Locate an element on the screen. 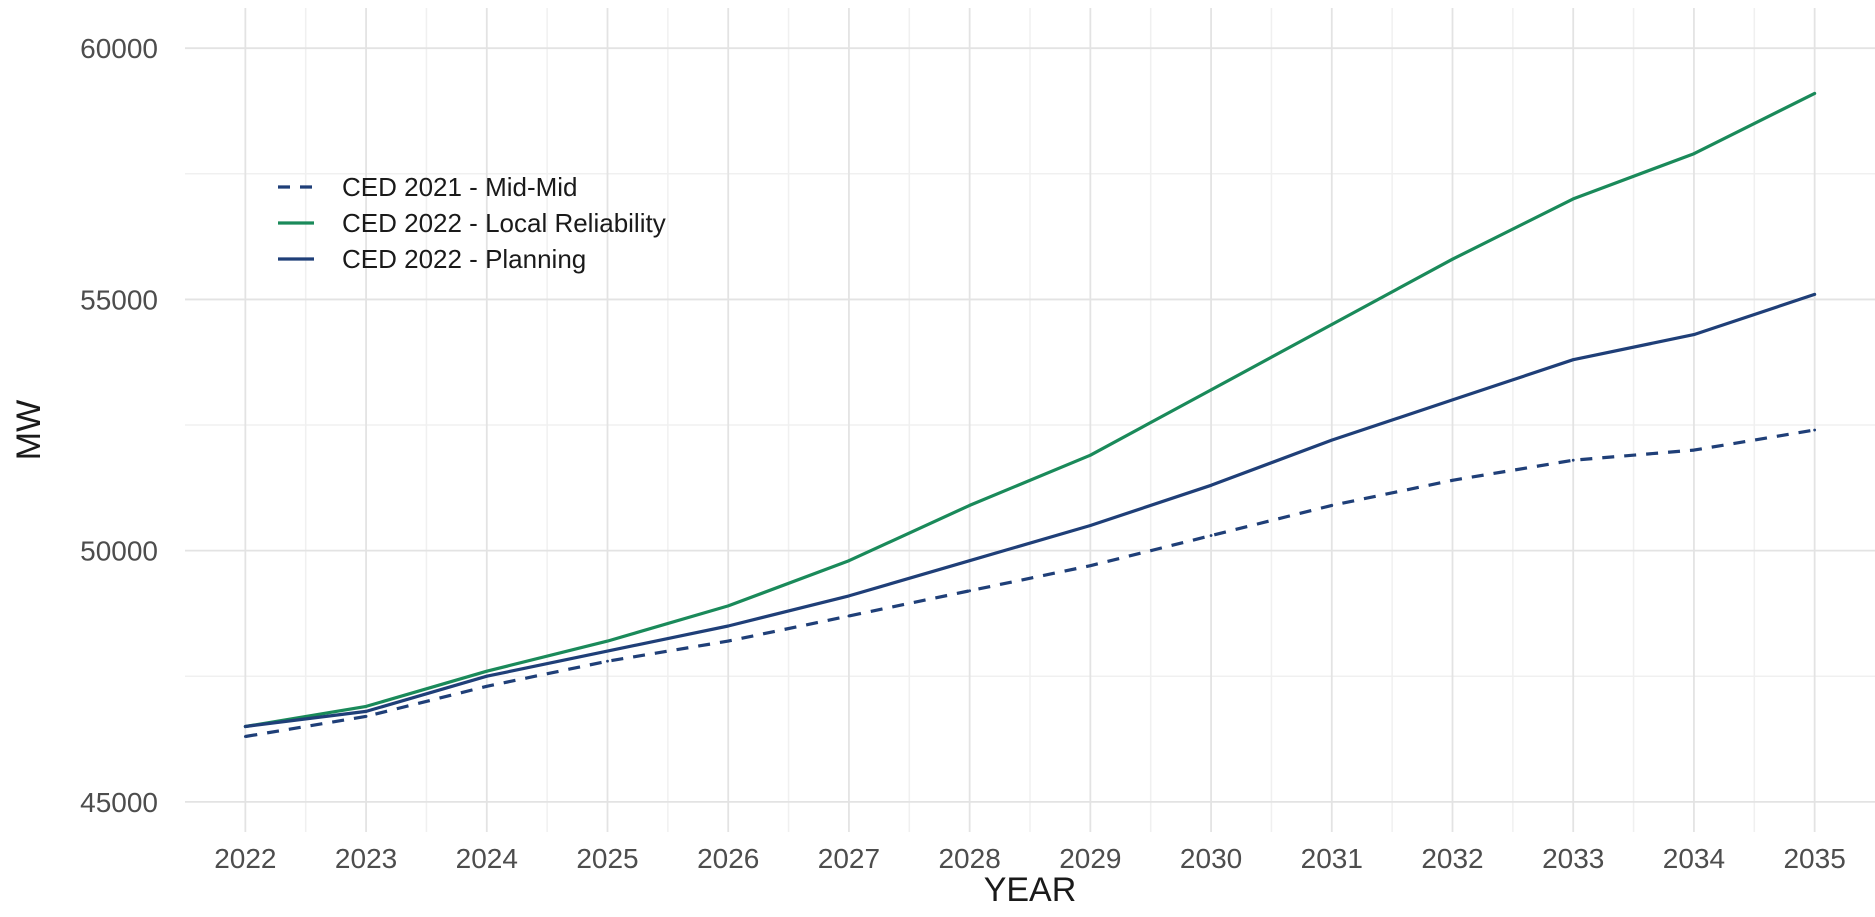  y-axis-ticks: 45000 50000 55000 60000 is located at coordinates (119, 425).